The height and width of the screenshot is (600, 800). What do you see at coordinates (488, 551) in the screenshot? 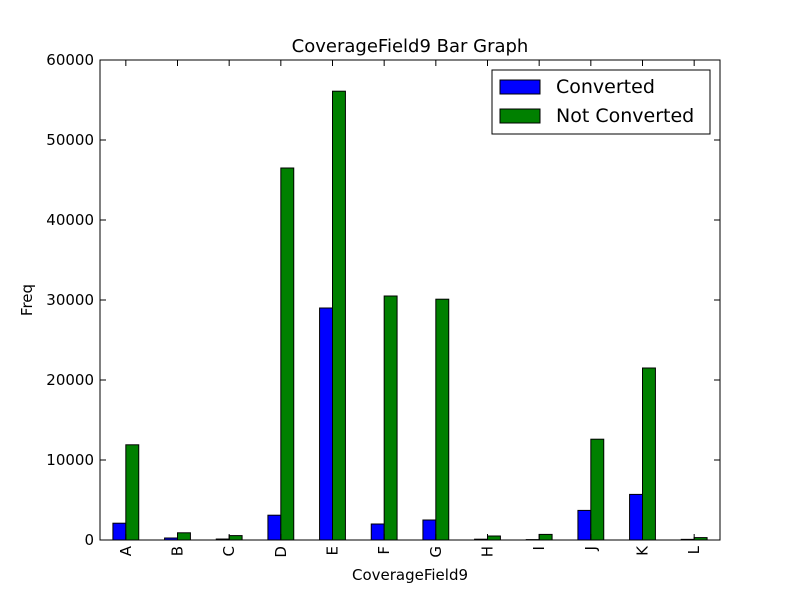
I see `x-tick-label: H` at bounding box center [488, 551].